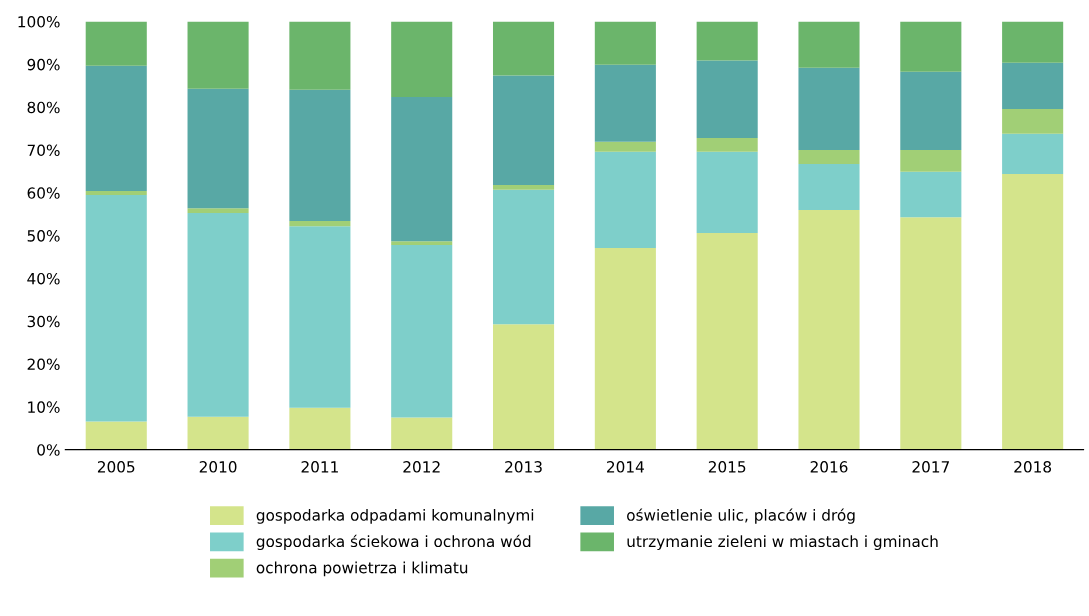 This screenshot has width=1089, height=616. I want to click on y-tick-label: 70%, so click(43, 150).